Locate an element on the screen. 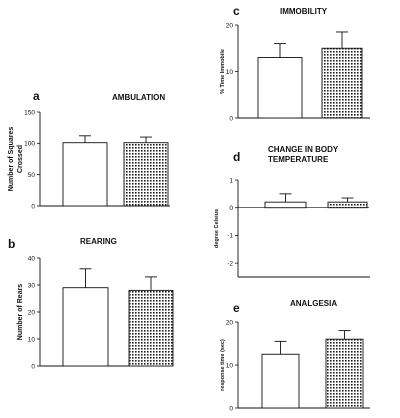  y-axis-label: degree Celsius is located at coordinates (217, 228).